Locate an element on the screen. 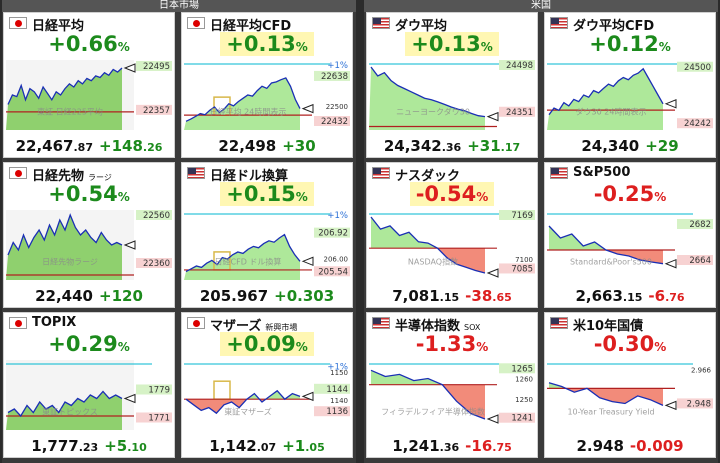 The image size is (720, 463). change-decimal: .10 is located at coordinates (137, 447).